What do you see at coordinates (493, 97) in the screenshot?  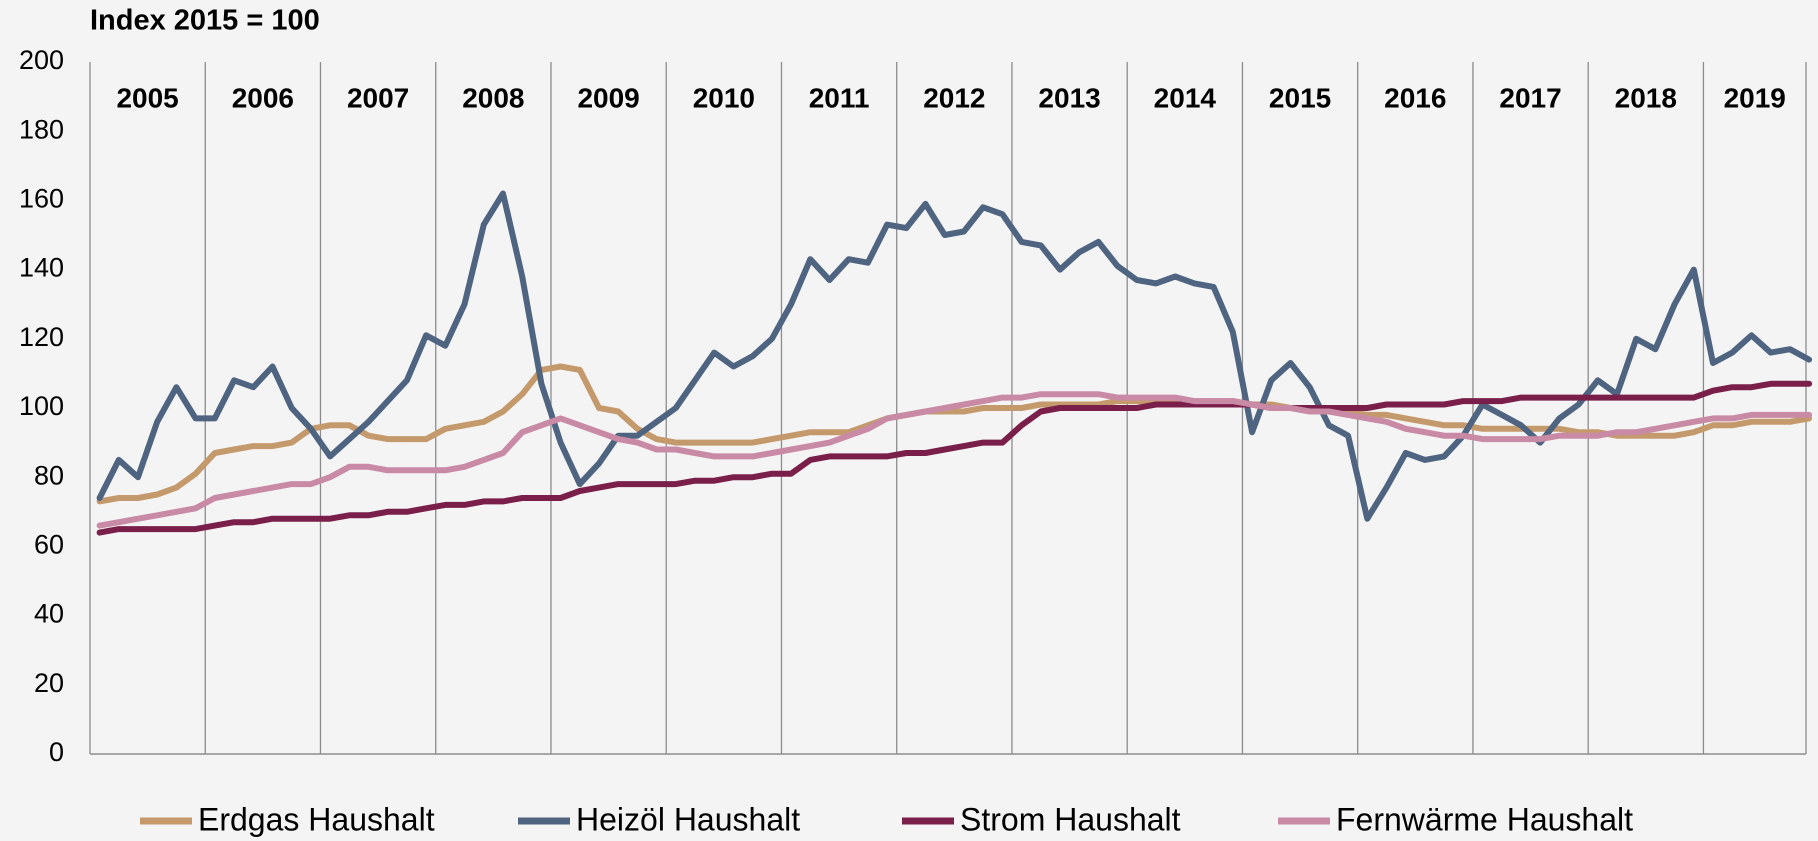 I see `year-label: 2008` at bounding box center [493, 97].